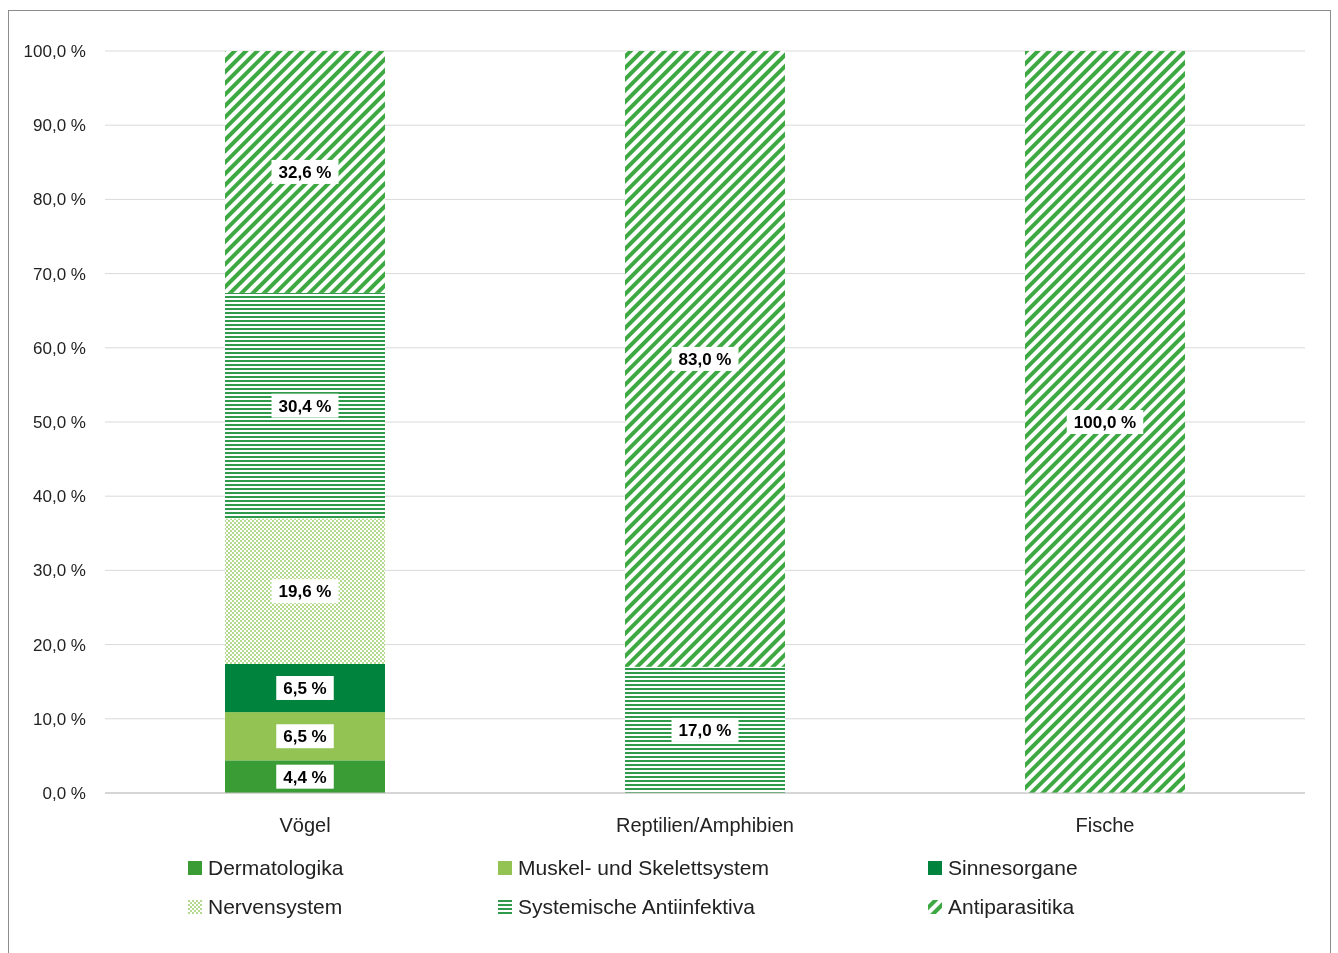 The image size is (1338, 953). What do you see at coordinates (59, 422) in the screenshot?
I see `y-tick-label: 50,0 %` at bounding box center [59, 422].